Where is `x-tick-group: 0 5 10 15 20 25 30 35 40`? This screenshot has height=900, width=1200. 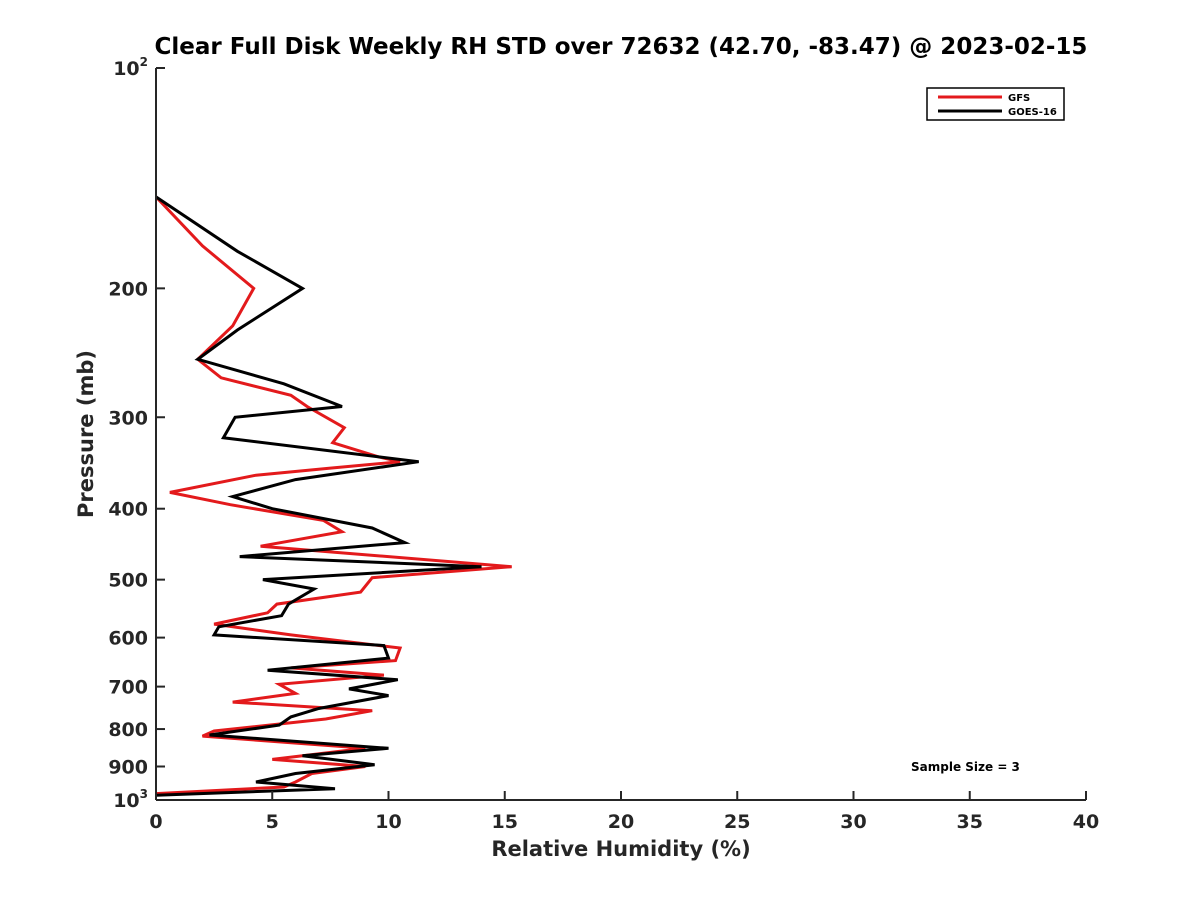 x-tick-group: 0 5 10 15 20 25 30 35 40 is located at coordinates (624, 812).